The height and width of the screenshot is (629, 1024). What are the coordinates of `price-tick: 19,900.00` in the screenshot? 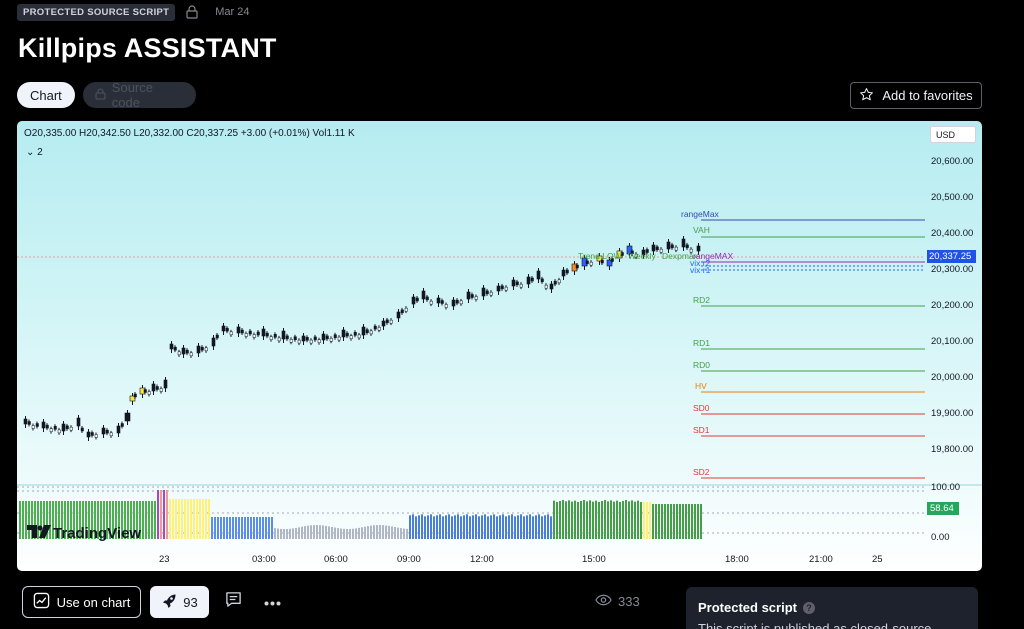 It's located at (952, 413).